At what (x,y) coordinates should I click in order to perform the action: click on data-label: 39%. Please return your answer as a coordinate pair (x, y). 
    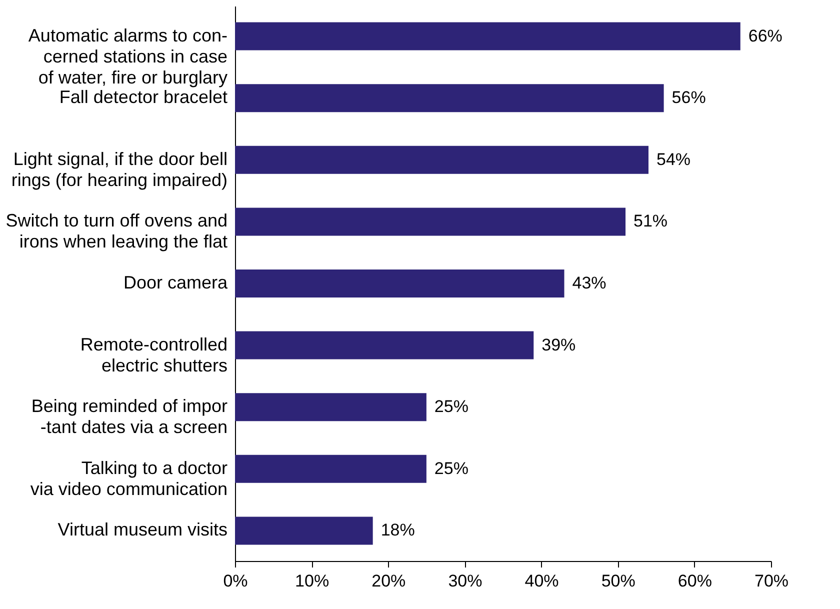
    Looking at the image, I should click on (559, 344).